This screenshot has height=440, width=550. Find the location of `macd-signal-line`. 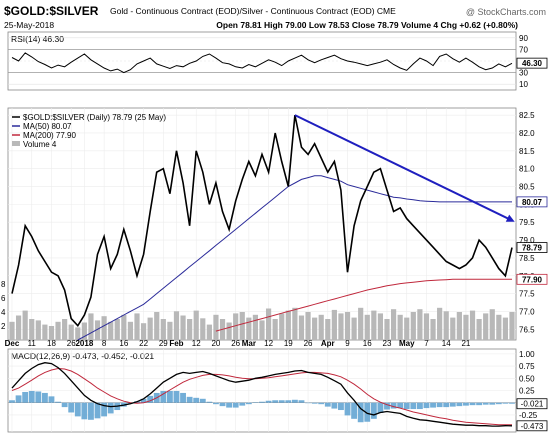

macd-signal-line is located at coordinates (262, 396).